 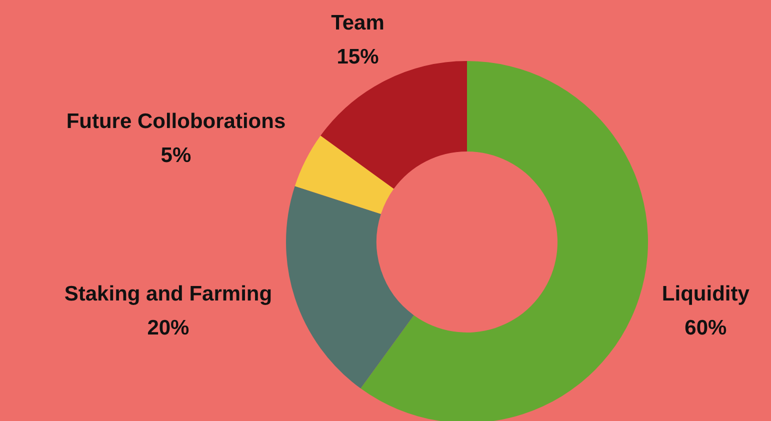 What do you see at coordinates (168, 328) in the screenshot?
I see `data-label: 20%` at bounding box center [168, 328].